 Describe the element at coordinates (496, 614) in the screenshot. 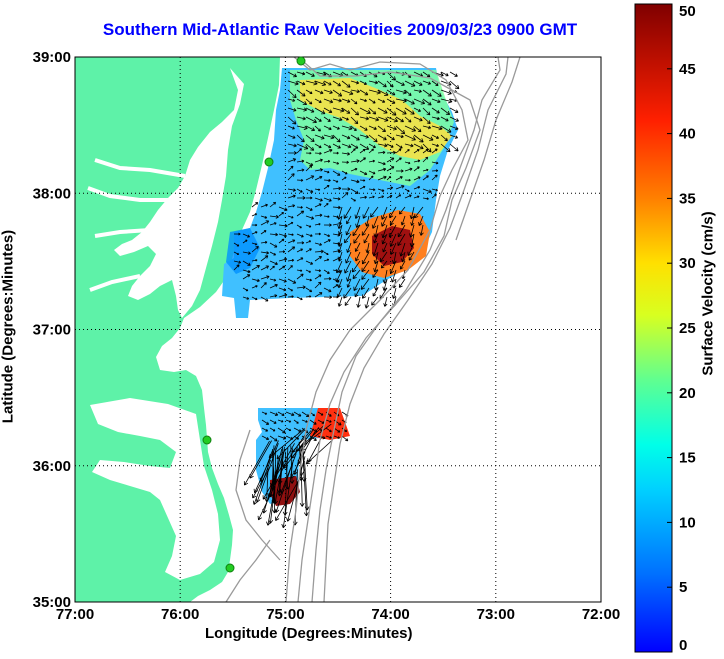

I see `x-tick-label: 73:00` at that location.